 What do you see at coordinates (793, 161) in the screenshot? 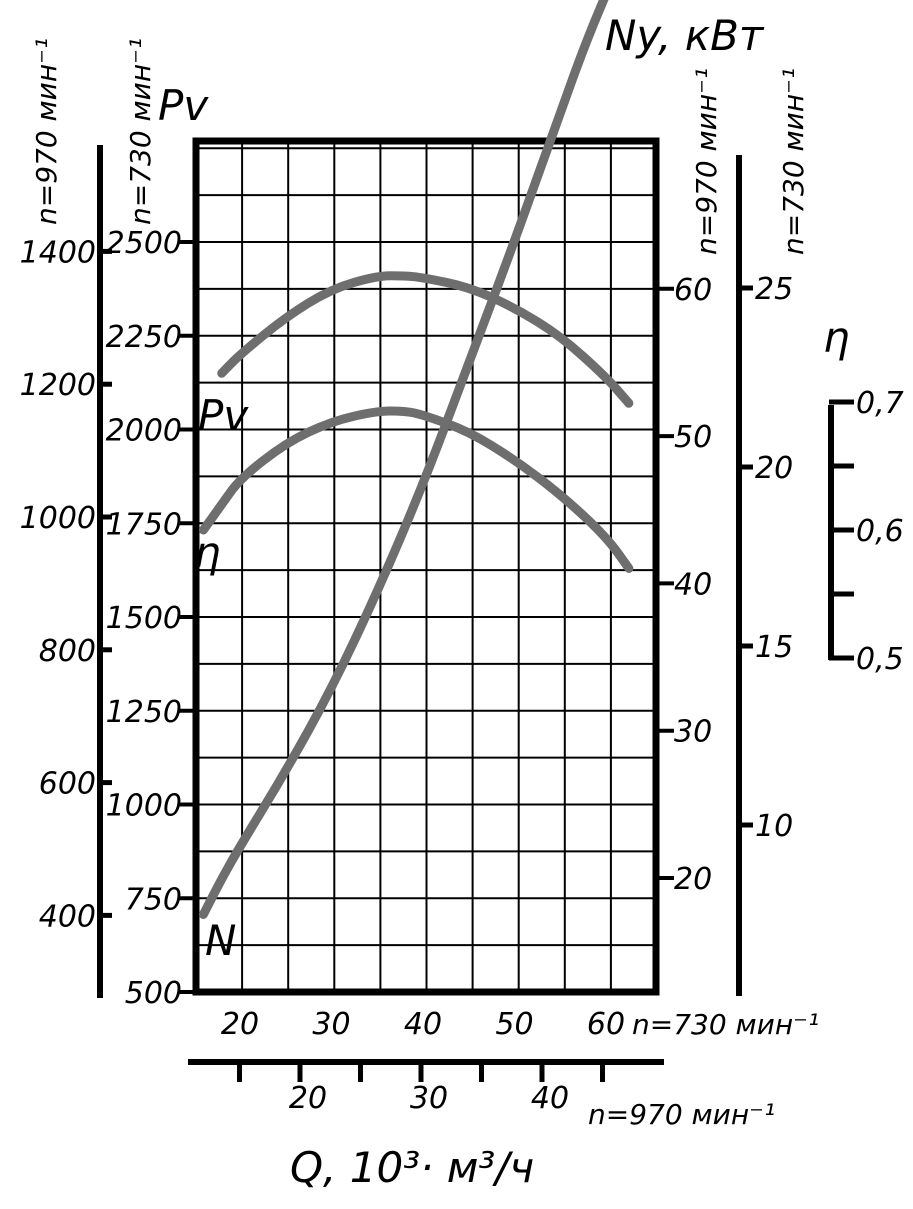
I see `right-axis-730-speed-label: n=730 мин⁻¹` at bounding box center [793, 161].